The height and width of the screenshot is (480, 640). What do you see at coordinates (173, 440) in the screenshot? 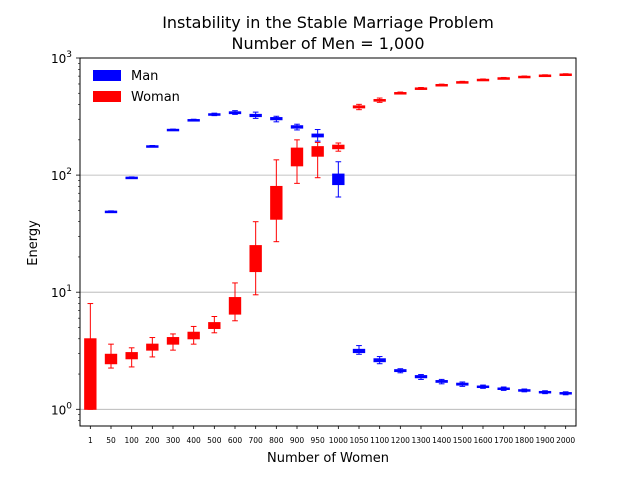
I see `x-tick-label: 300` at bounding box center [173, 440].